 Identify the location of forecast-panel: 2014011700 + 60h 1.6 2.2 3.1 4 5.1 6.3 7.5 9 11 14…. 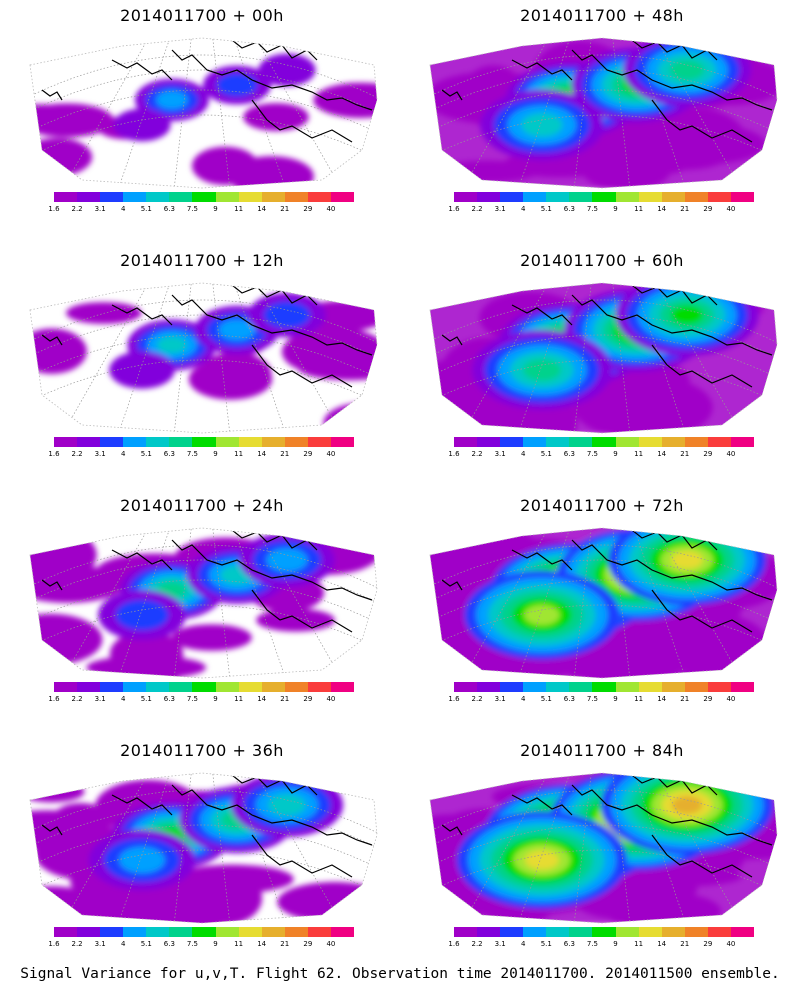
(602, 367).